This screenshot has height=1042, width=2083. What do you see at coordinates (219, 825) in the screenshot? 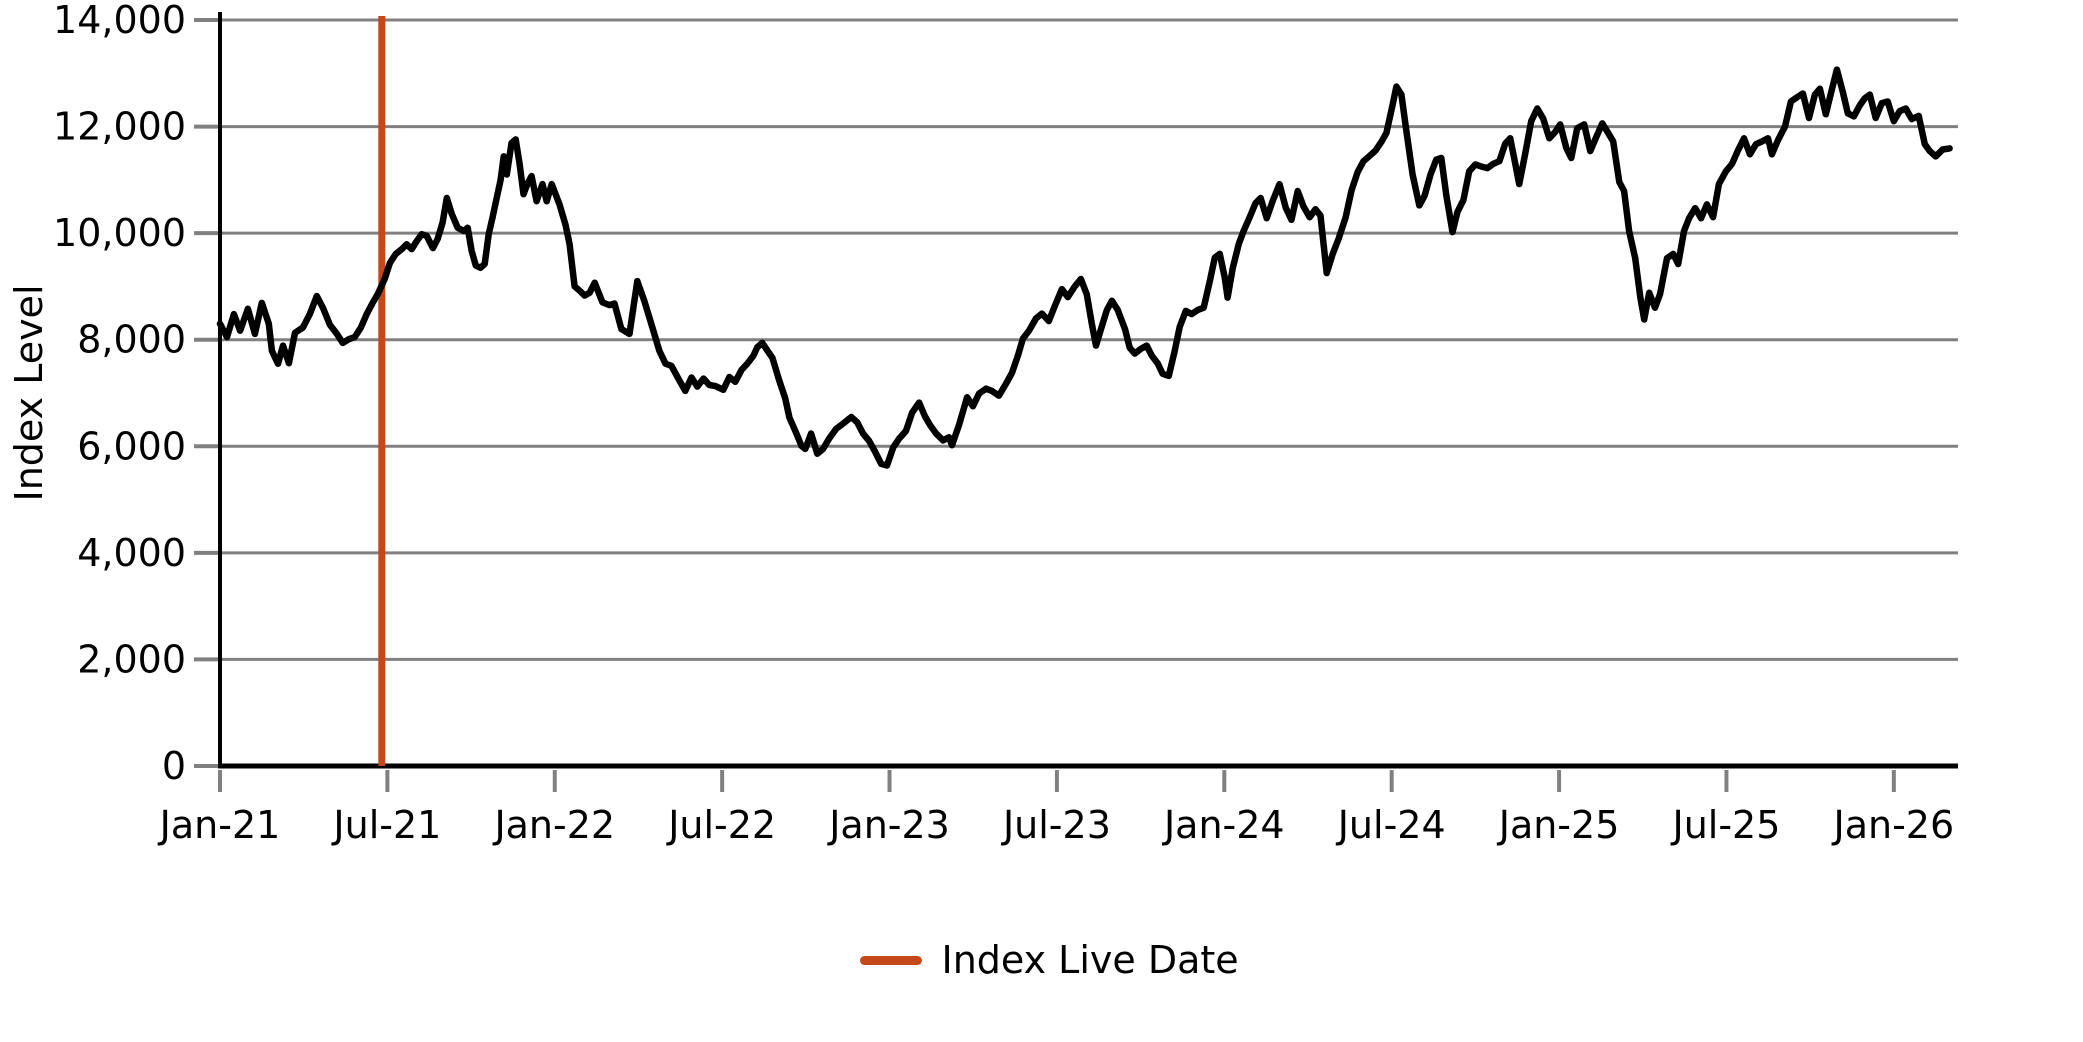
I see `x-tick-label: Jan-21` at bounding box center [219, 825].